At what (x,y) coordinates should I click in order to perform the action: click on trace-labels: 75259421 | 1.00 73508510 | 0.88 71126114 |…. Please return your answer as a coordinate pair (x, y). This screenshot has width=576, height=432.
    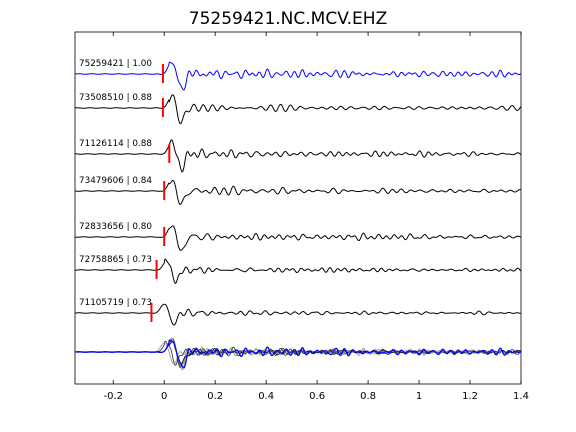
    Looking at the image, I should click on (115, 183).